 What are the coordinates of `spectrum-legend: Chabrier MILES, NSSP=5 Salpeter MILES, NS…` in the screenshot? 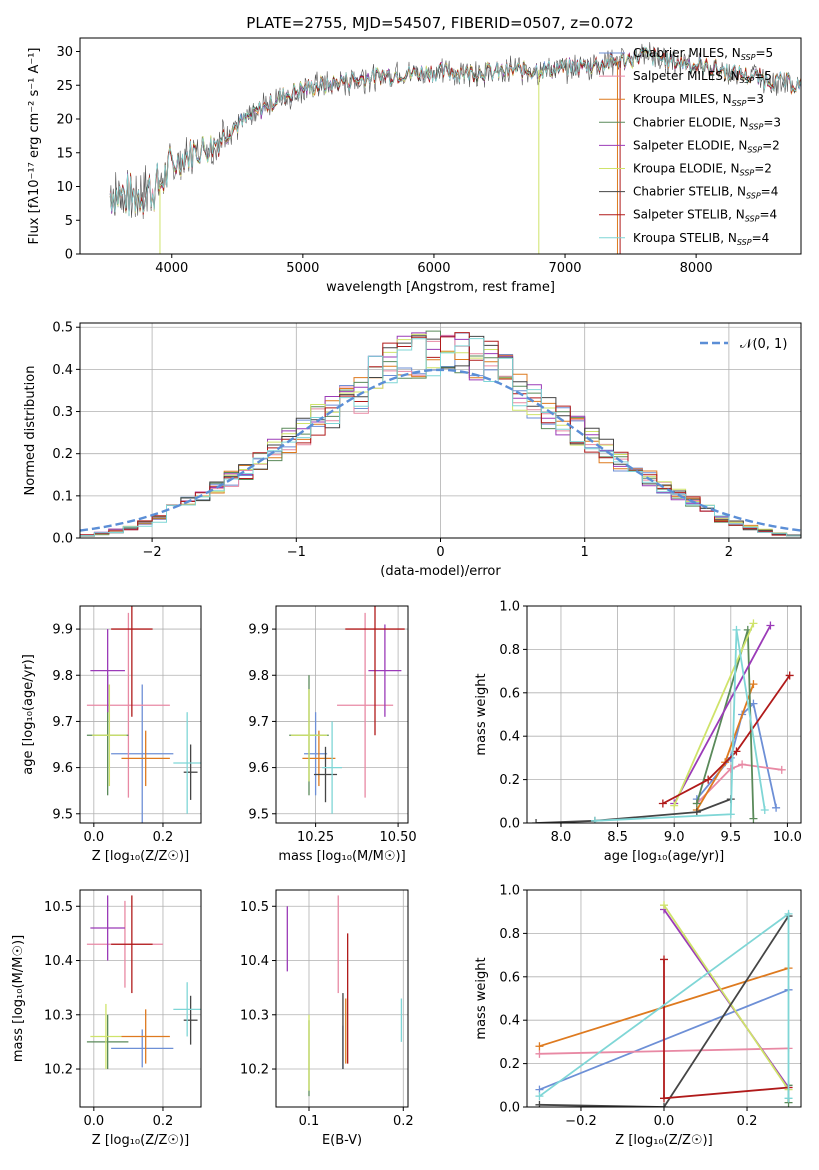 It's located at (690, 146).